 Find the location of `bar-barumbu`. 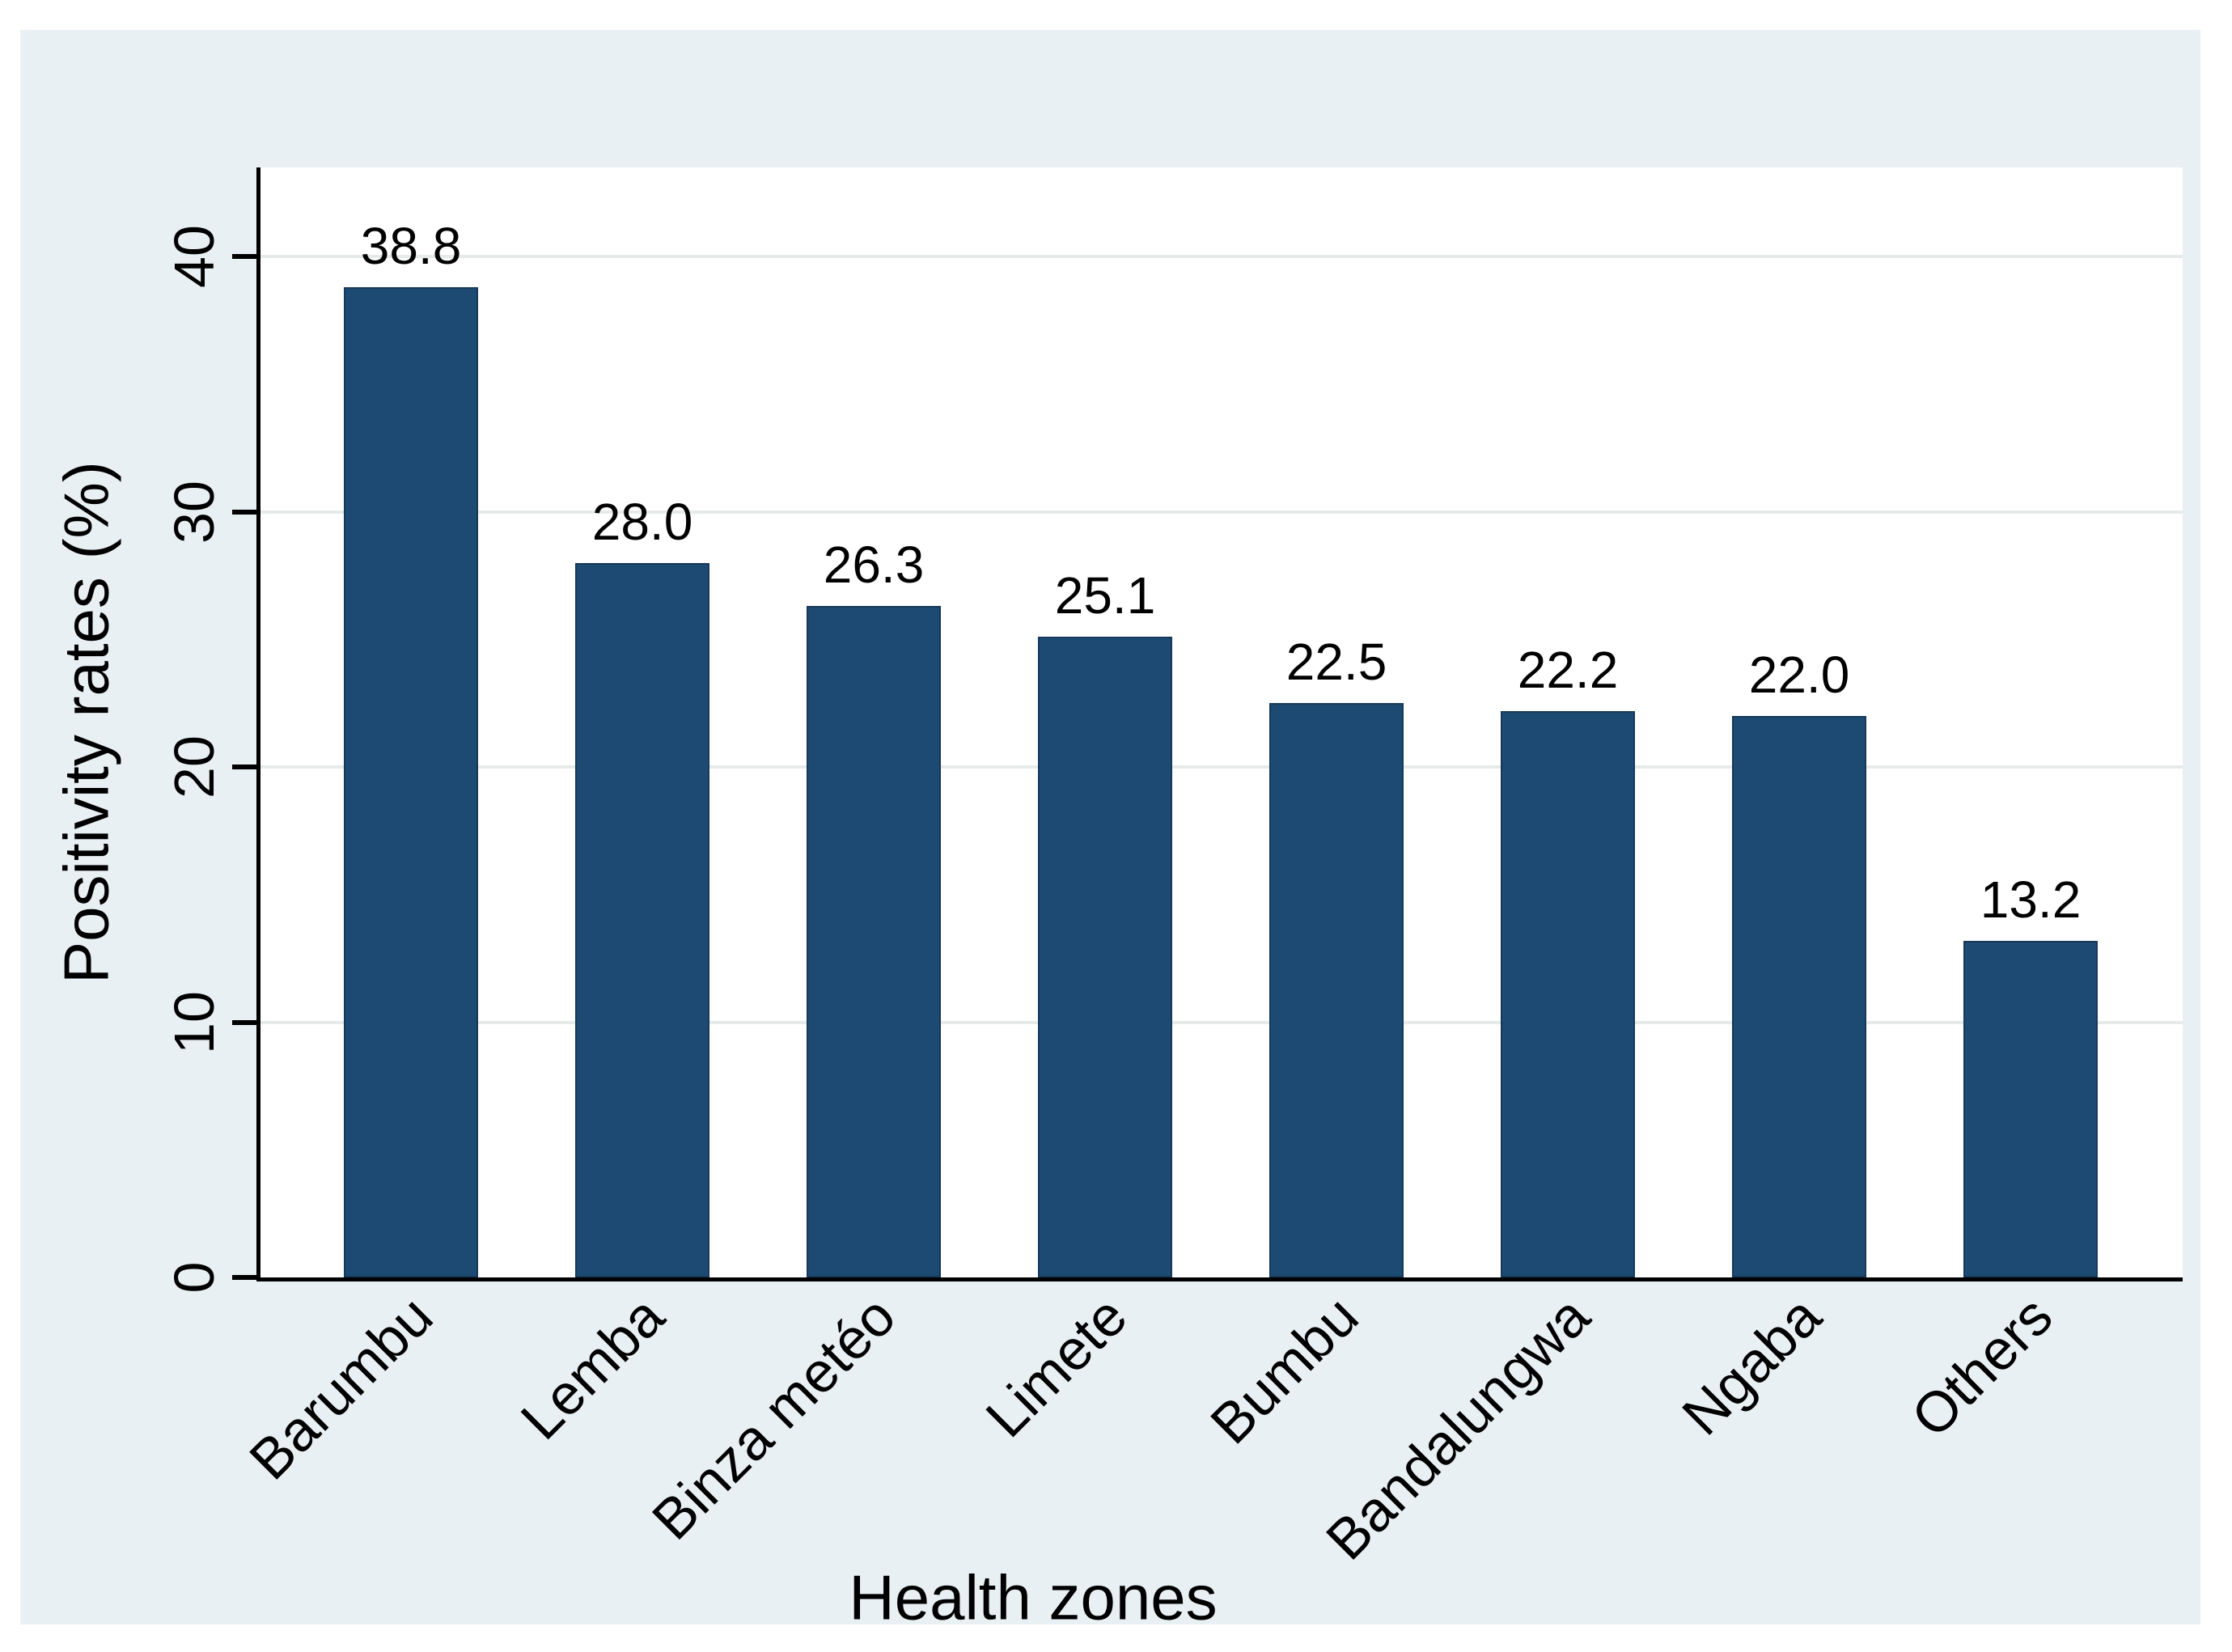

bar-barumbu is located at coordinates (411, 781).